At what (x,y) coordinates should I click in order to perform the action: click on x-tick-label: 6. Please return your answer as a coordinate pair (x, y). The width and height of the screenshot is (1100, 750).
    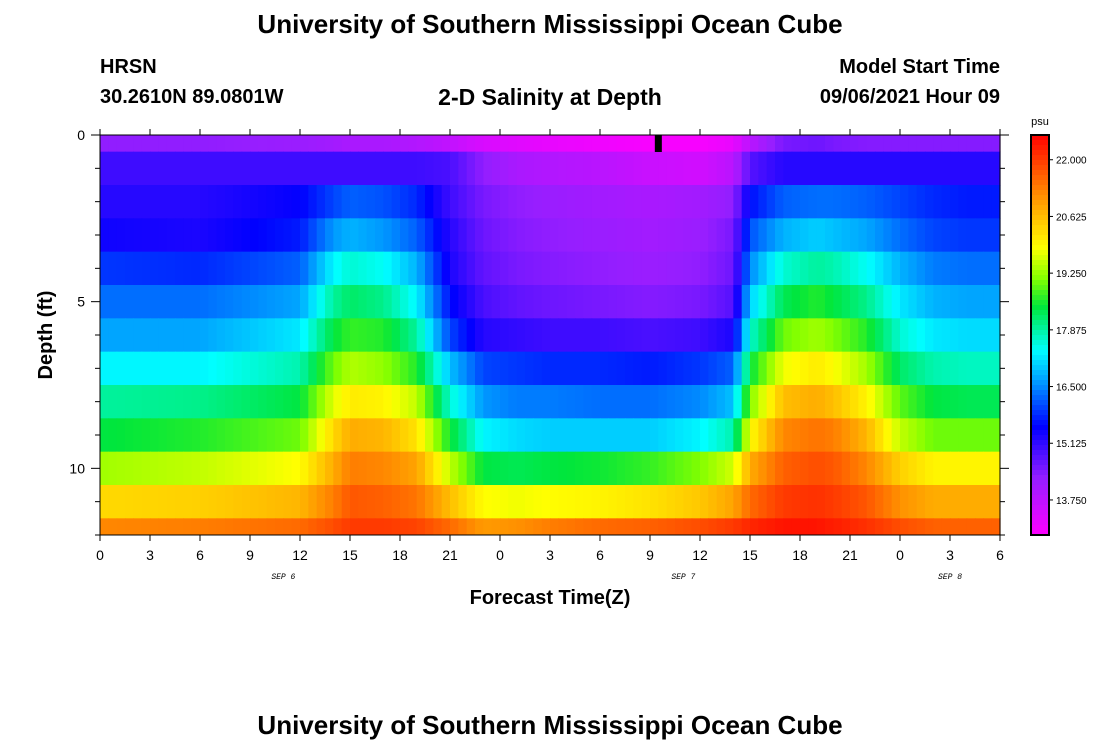
    Looking at the image, I should click on (600, 555).